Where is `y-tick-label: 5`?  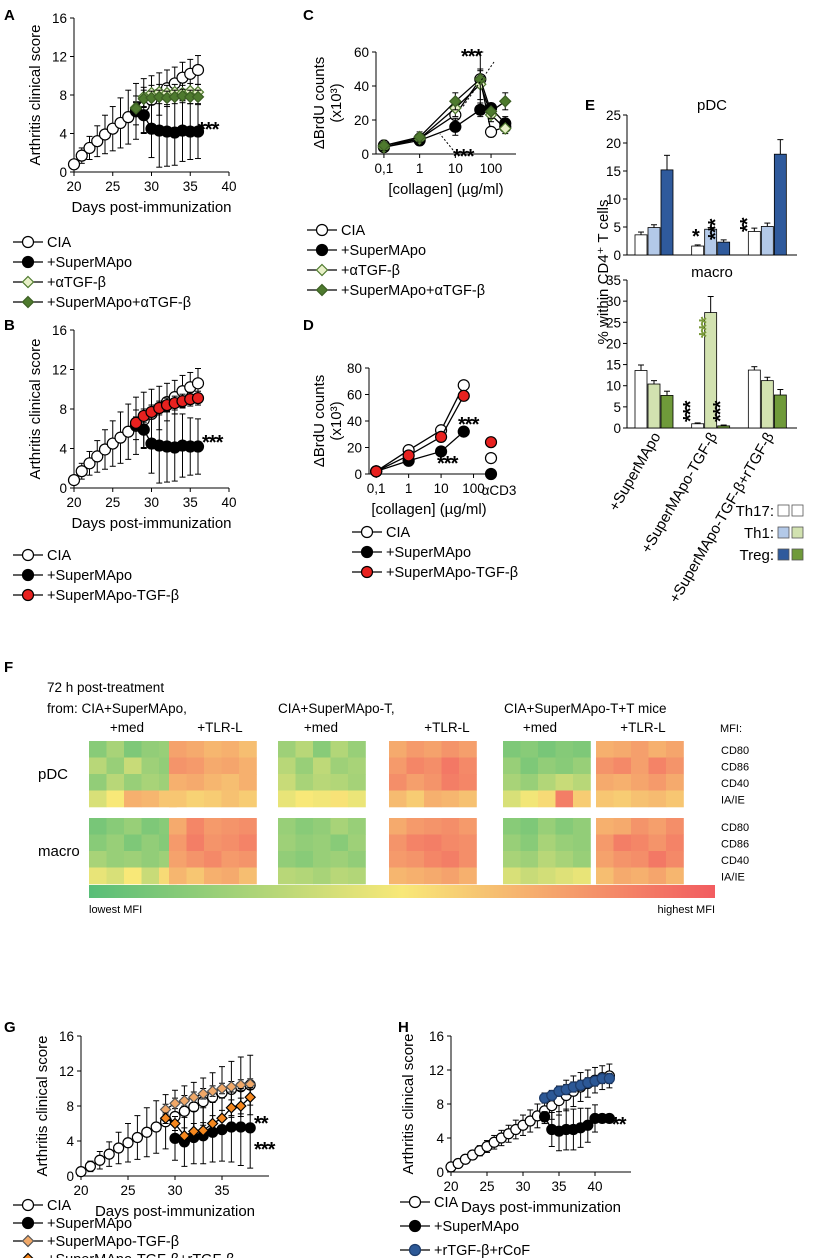 y-tick-label: 5 is located at coordinates (617, 227).